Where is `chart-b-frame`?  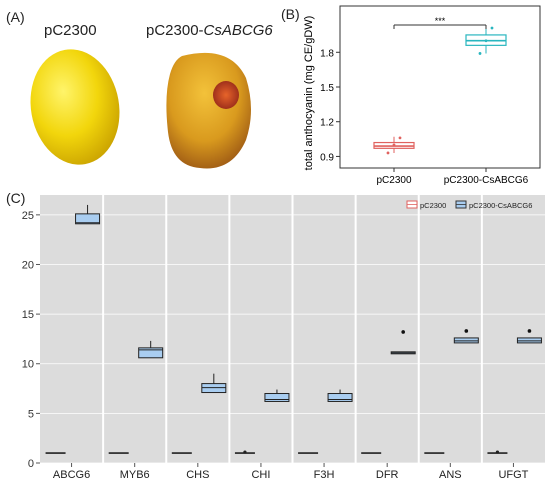 chart-b-frame is located at coordinates (440, 87).